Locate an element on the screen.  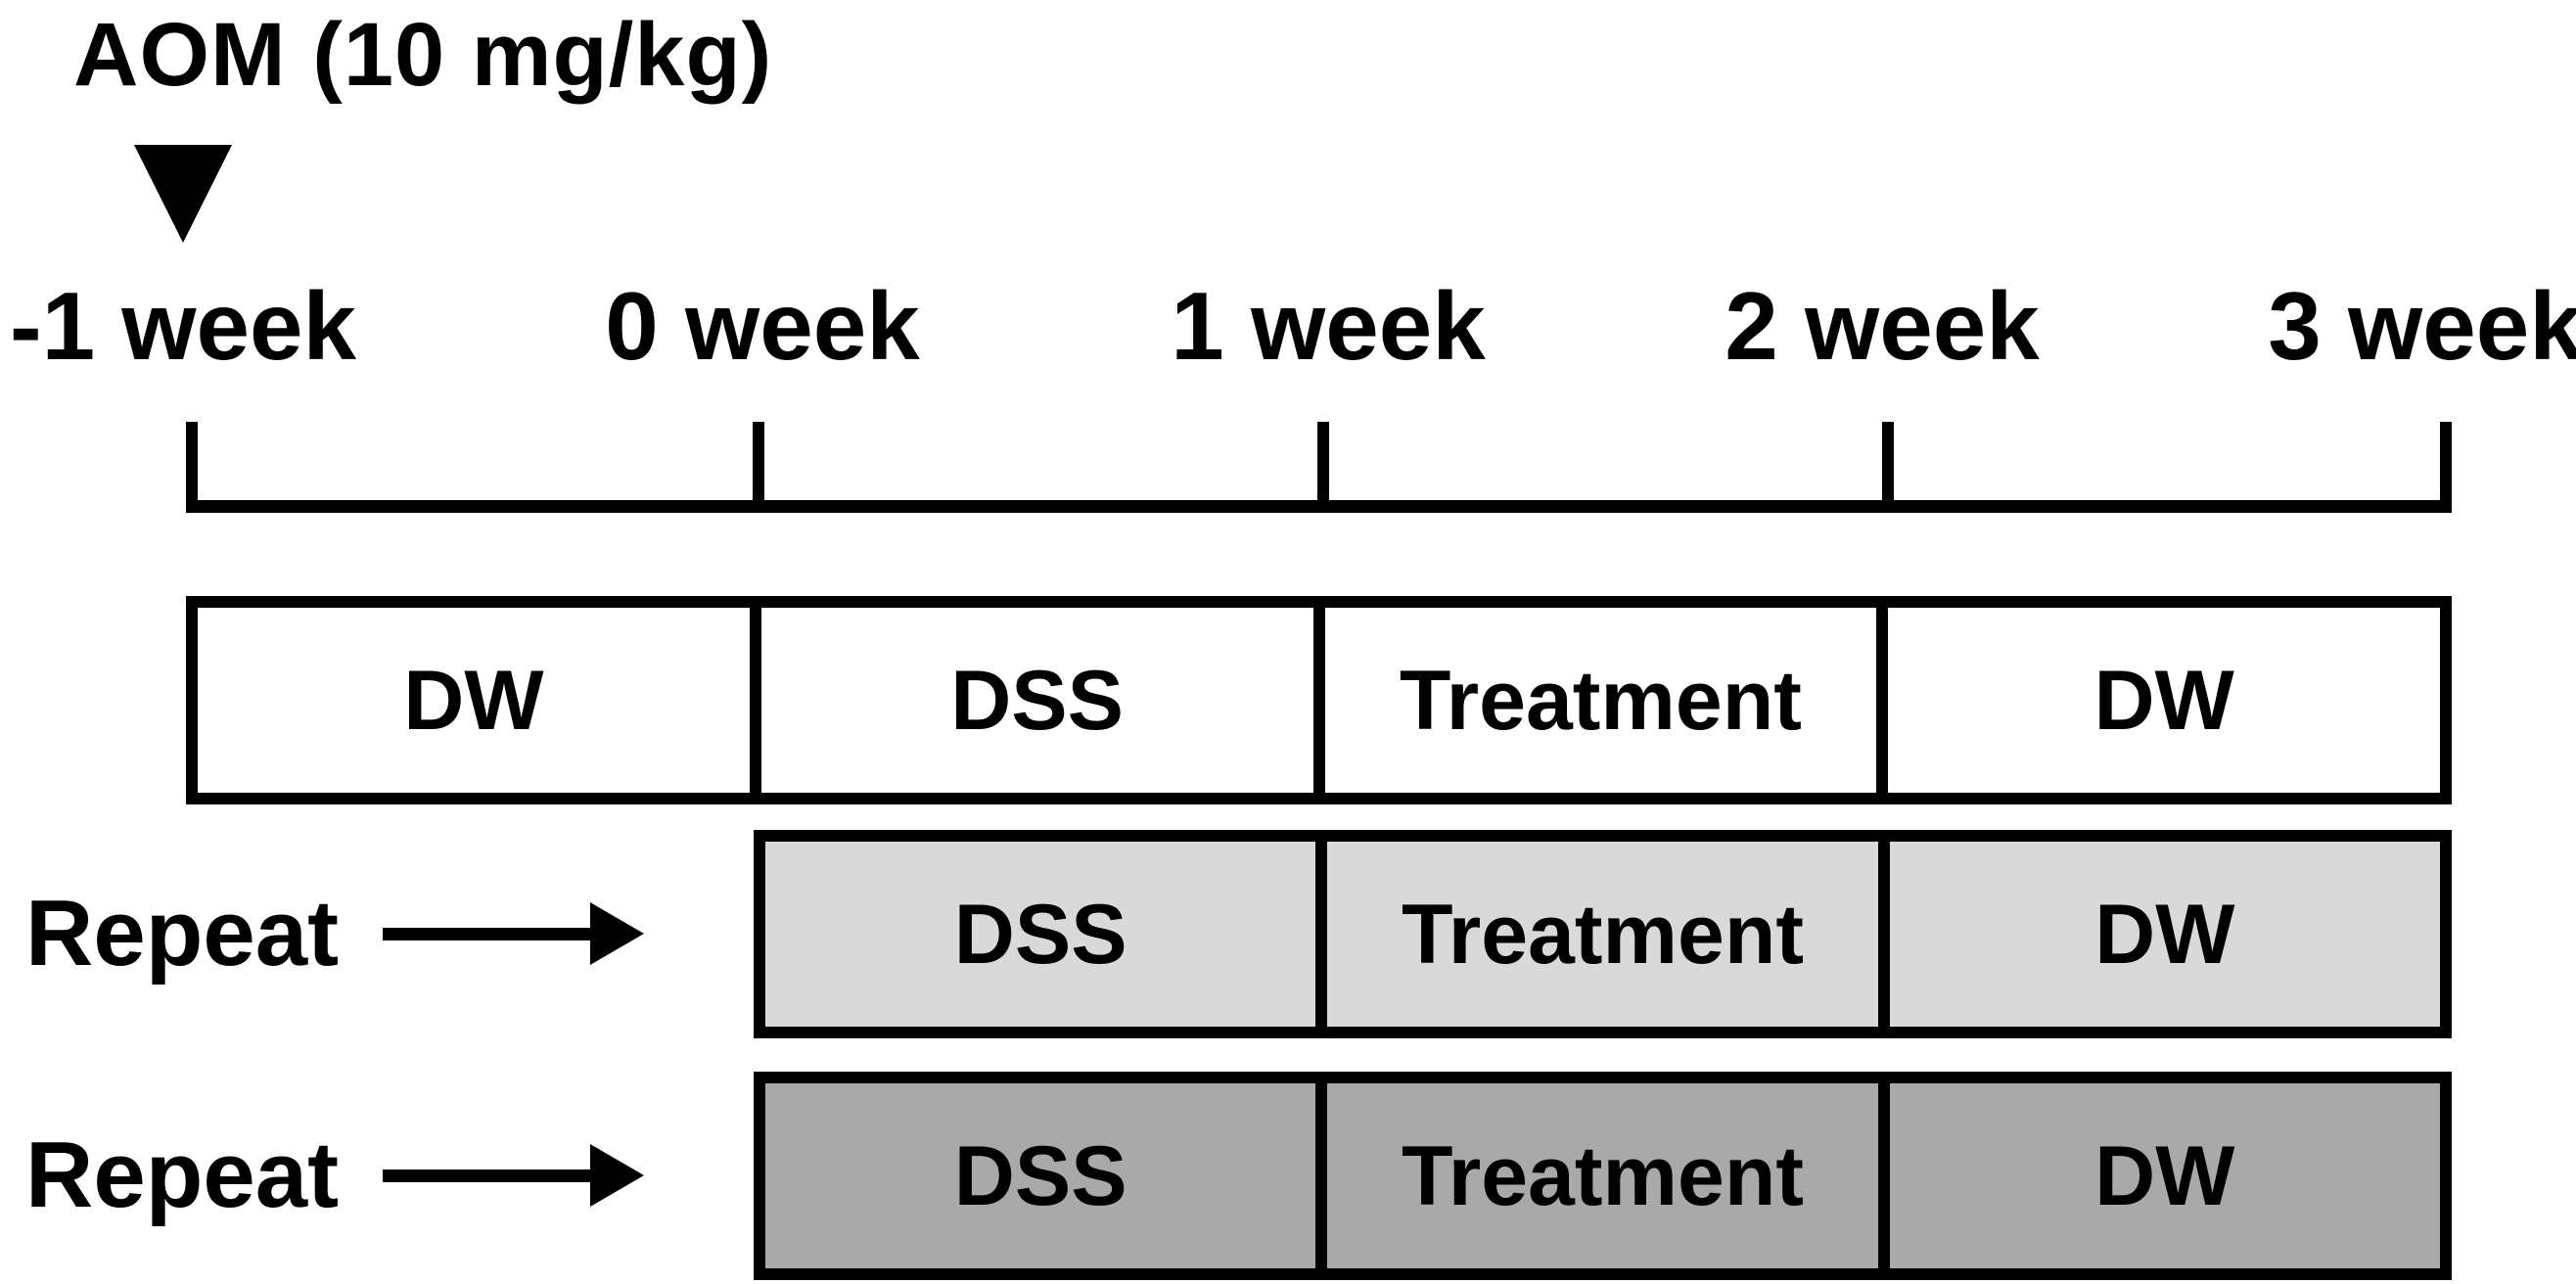
phase-row-1: DW DSS Treatment DW is located at coordinates (1319, 700).